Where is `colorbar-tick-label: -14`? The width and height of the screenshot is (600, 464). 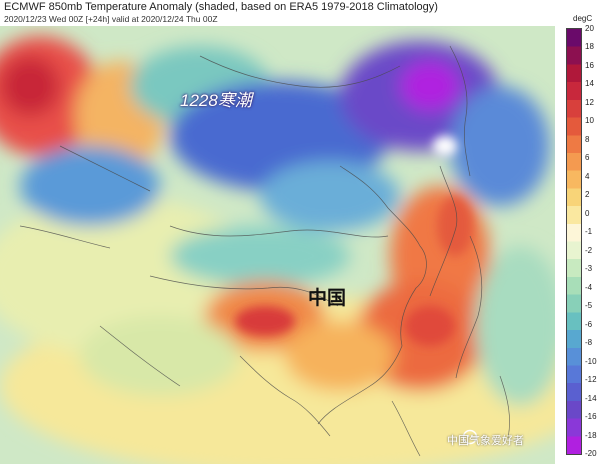 colorbar-tick-label: -14 is located at coordinates (591, 398).